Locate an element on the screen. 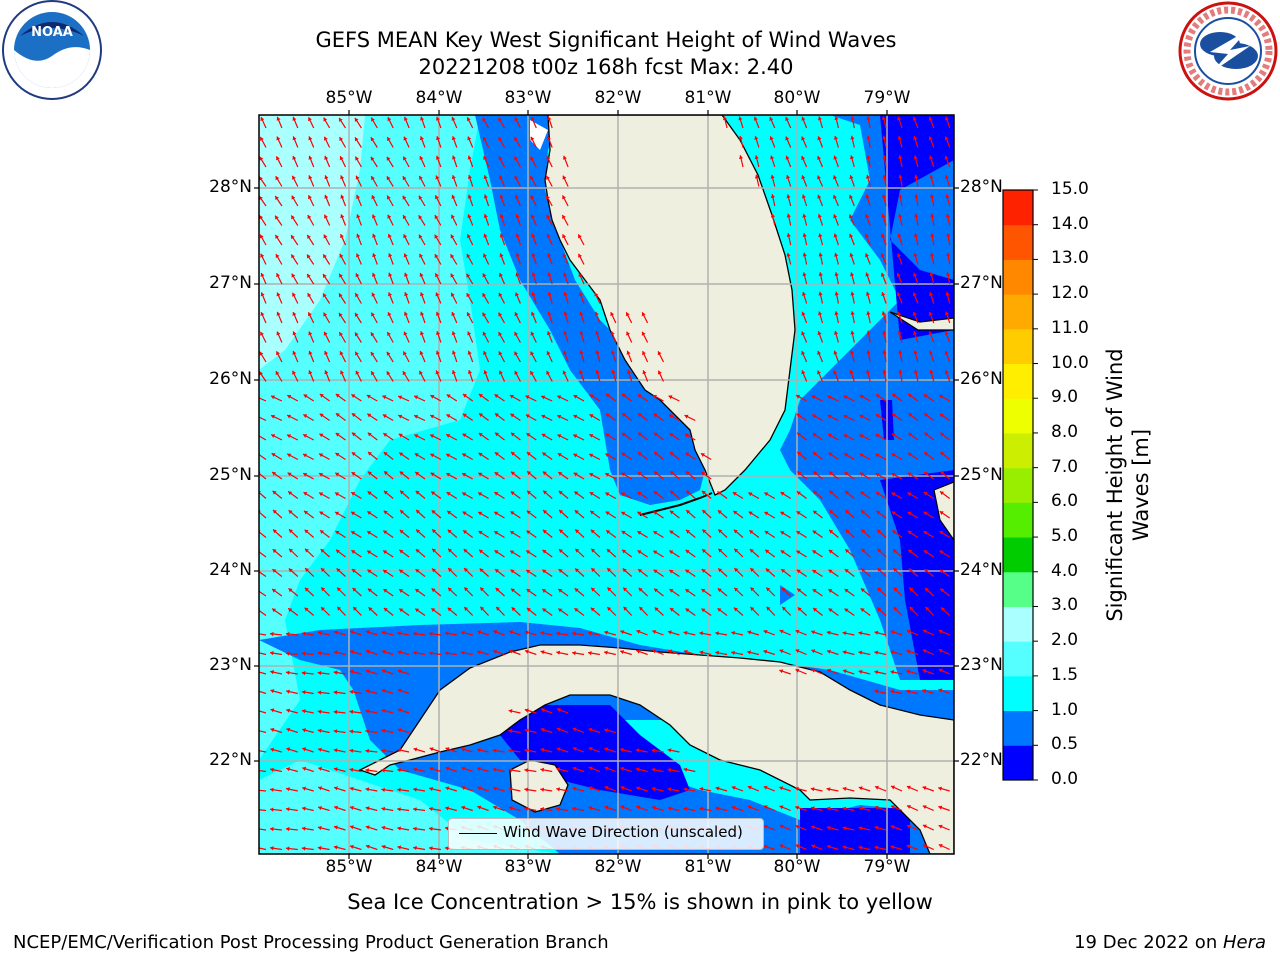  colorbar-segment is located at coordinates (1018, 381).